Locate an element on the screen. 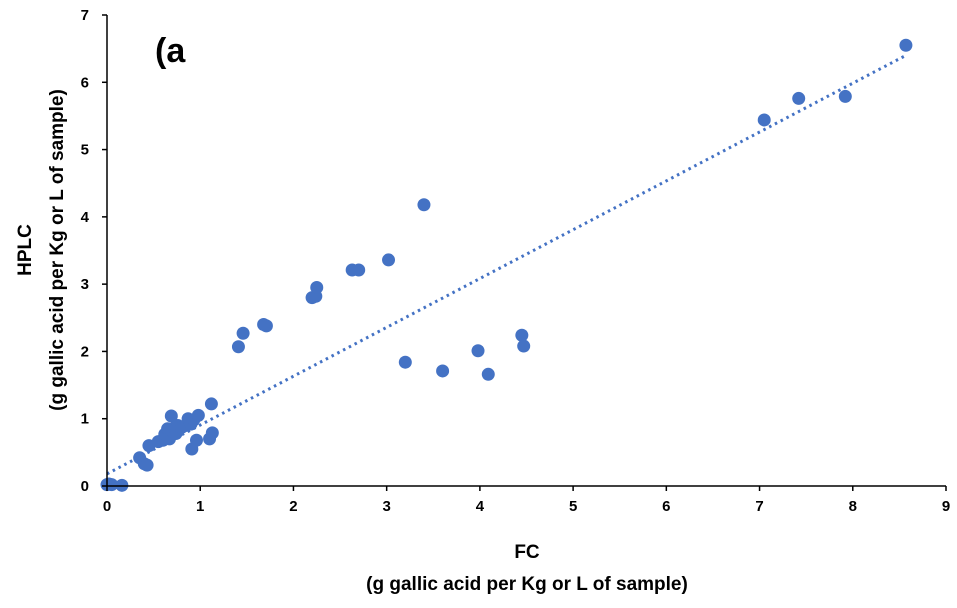  y-axis-subtitle: (g gallic acid per Kg or L of sample) is located at coordinates (57, 250).